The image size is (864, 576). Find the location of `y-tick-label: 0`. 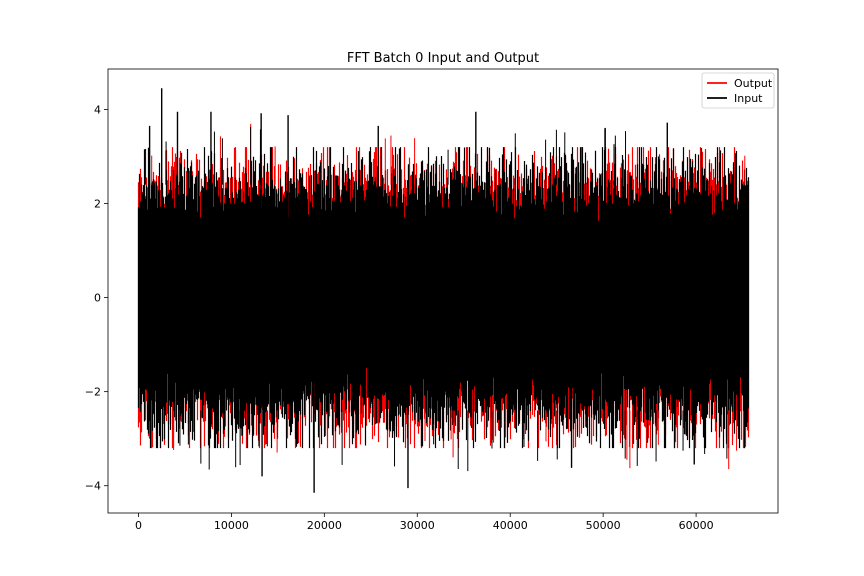

y-tick-label: 0 is located at coordinates (97, 298).